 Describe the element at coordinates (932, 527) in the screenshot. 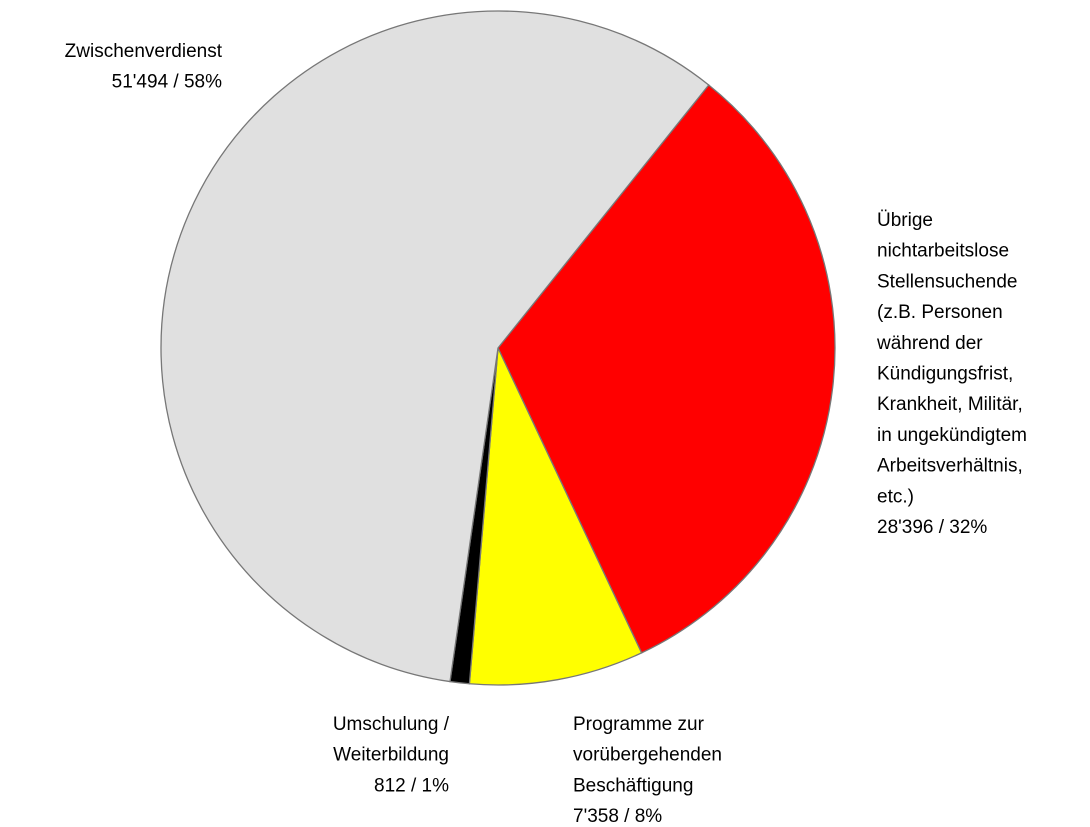

I see `value-label: 28'396 / 32%` at that location.